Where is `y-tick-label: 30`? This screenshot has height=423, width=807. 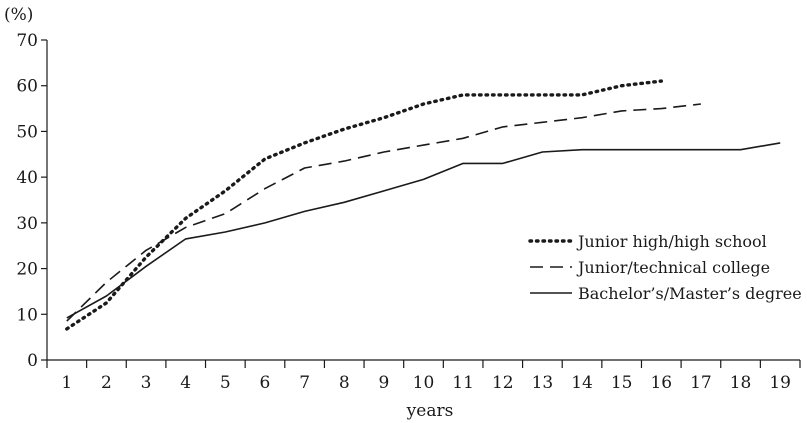
y-tick-label: 30 is located at coordinates (27, 224).